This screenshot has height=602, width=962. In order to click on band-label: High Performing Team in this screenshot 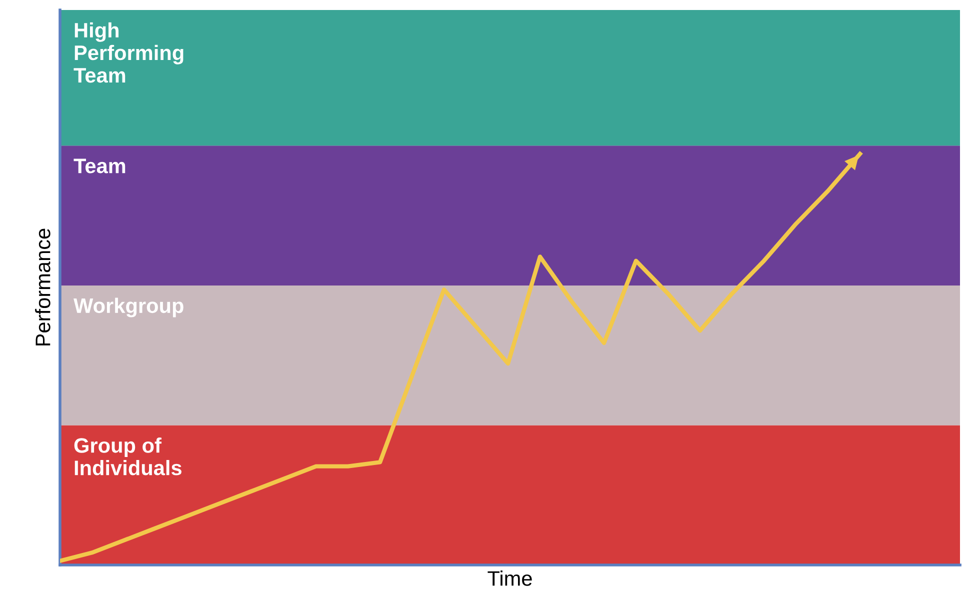, I will do `click(129, 52)`.